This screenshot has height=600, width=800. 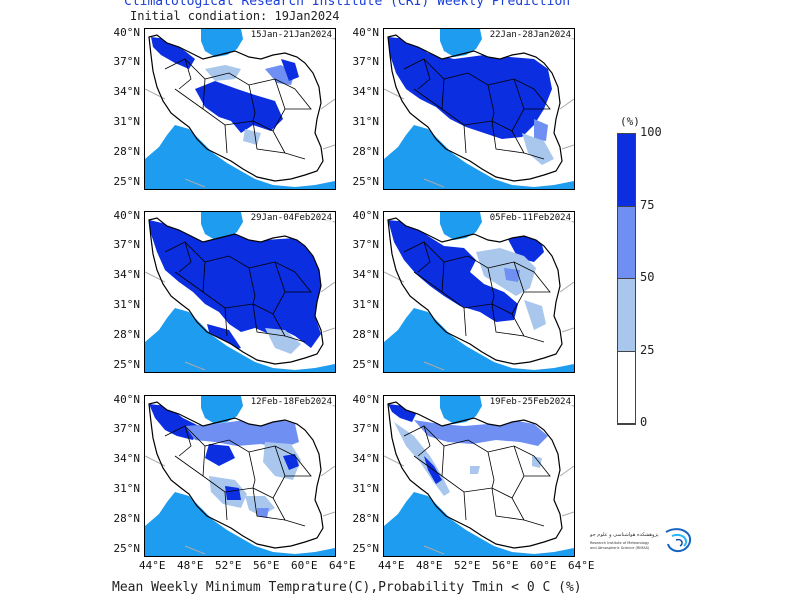 I want to click on legend-colorbar, so click(x=626, y=279).